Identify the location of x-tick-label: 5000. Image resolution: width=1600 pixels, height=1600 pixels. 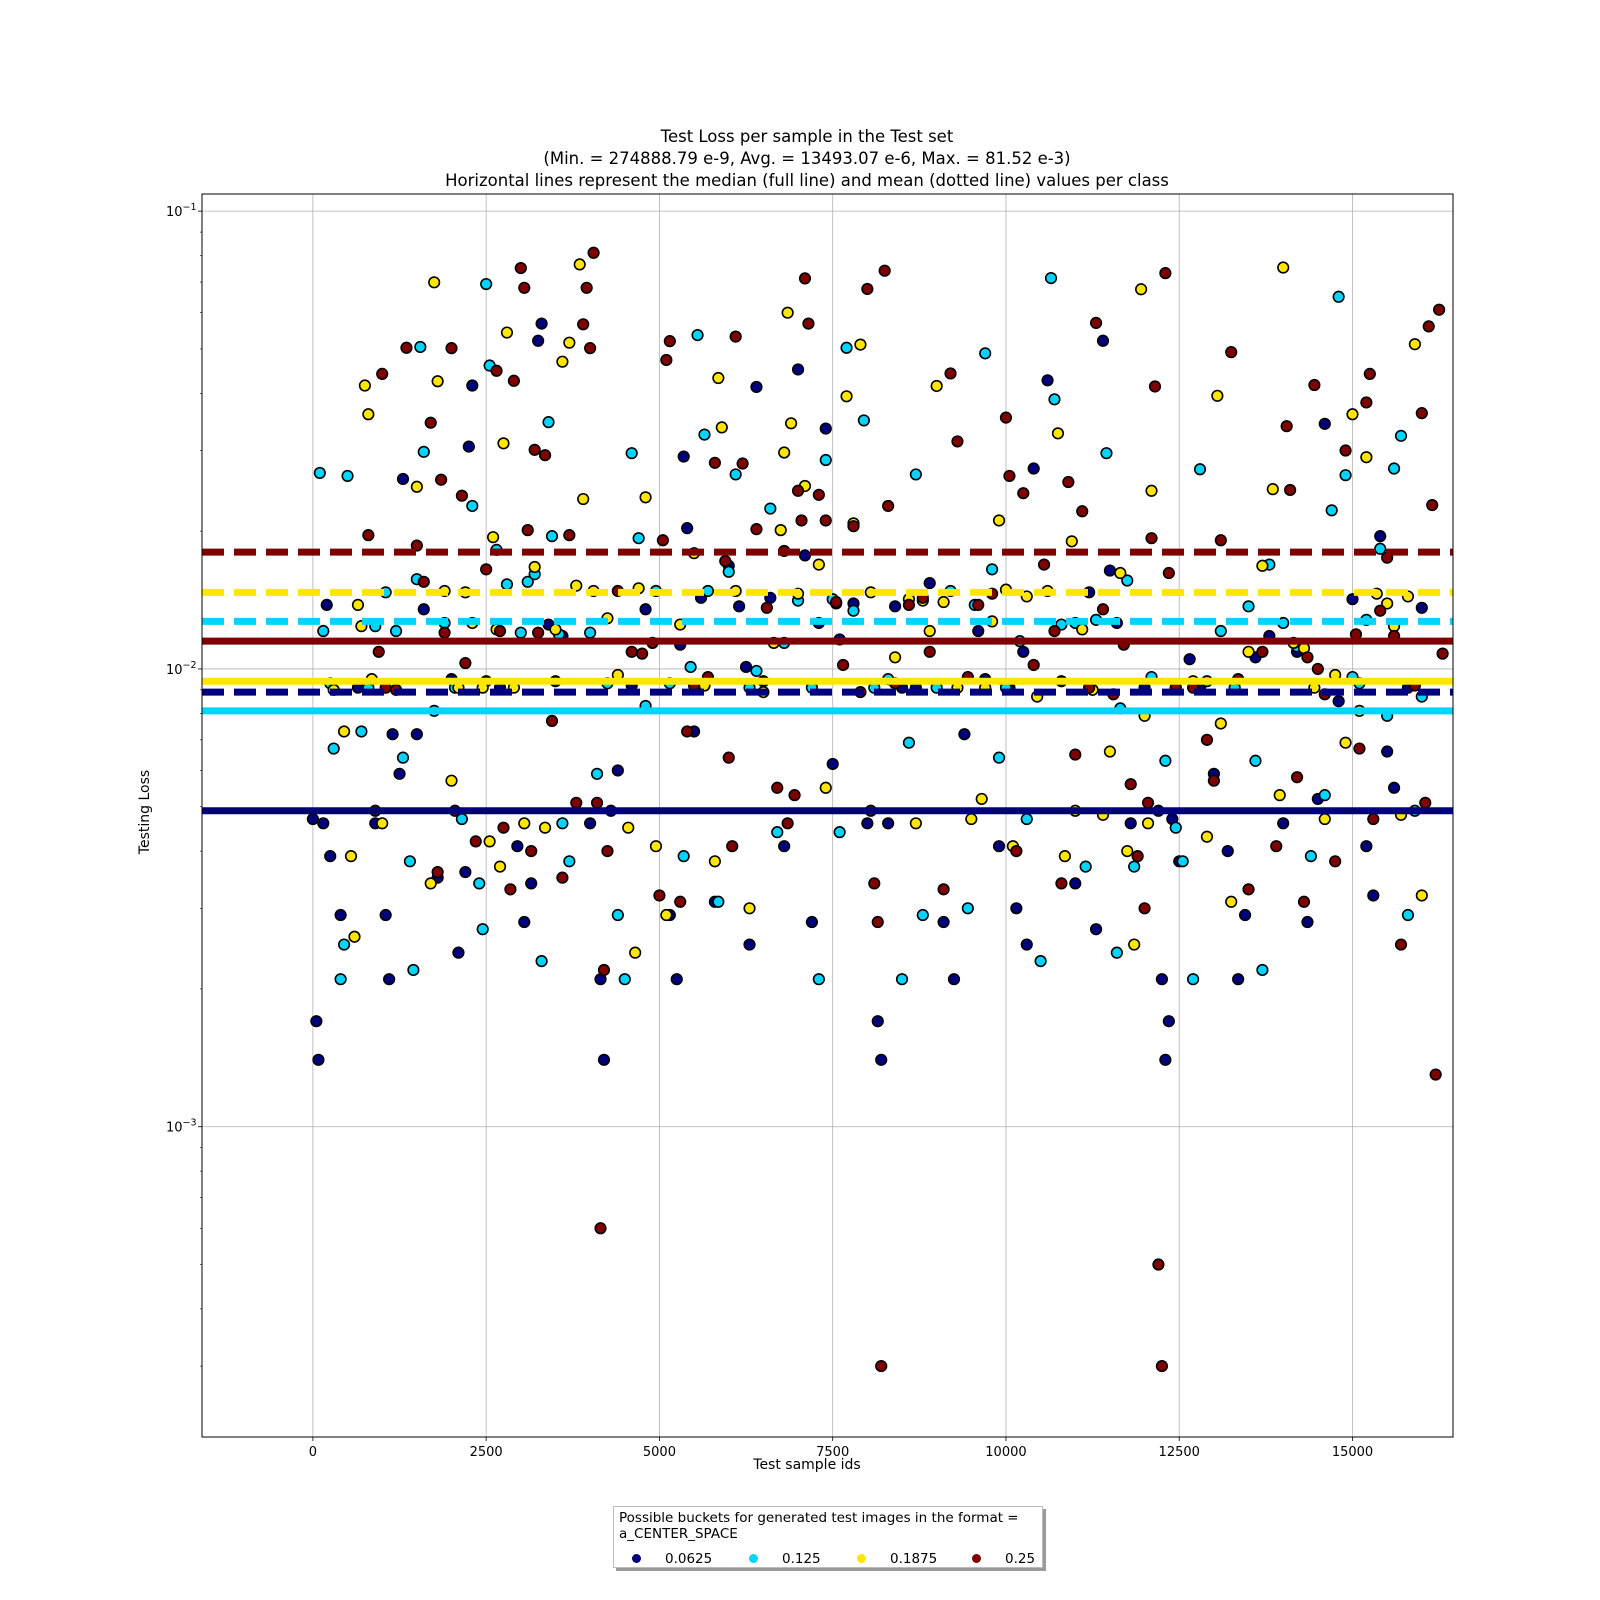
(659, 1452).